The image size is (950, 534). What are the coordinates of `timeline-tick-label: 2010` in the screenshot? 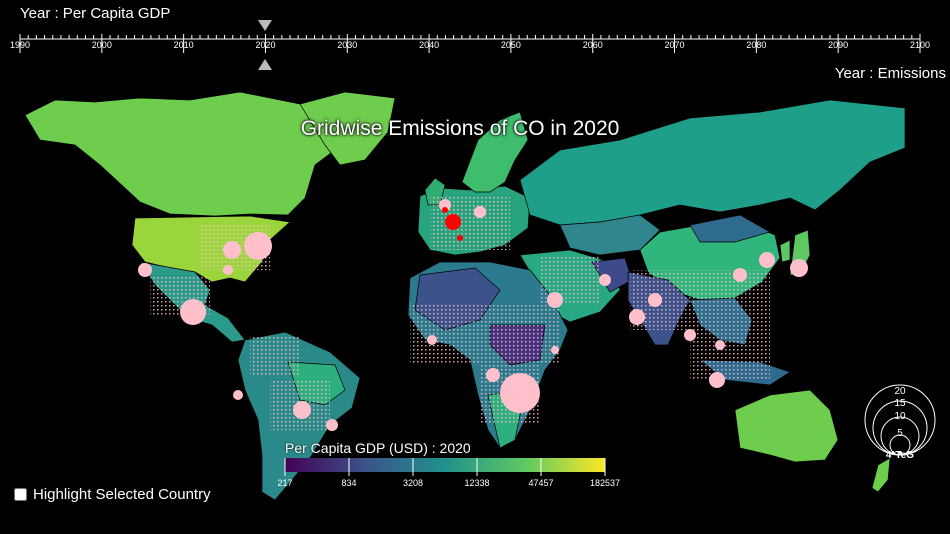 It's located at (184, 45).